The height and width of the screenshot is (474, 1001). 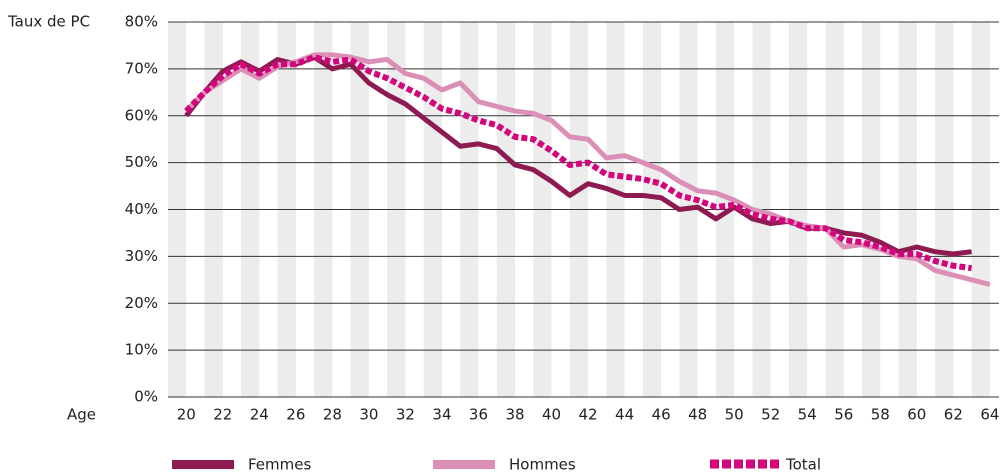 I want to click on legend-label: Total, so click(x=803, y=465).